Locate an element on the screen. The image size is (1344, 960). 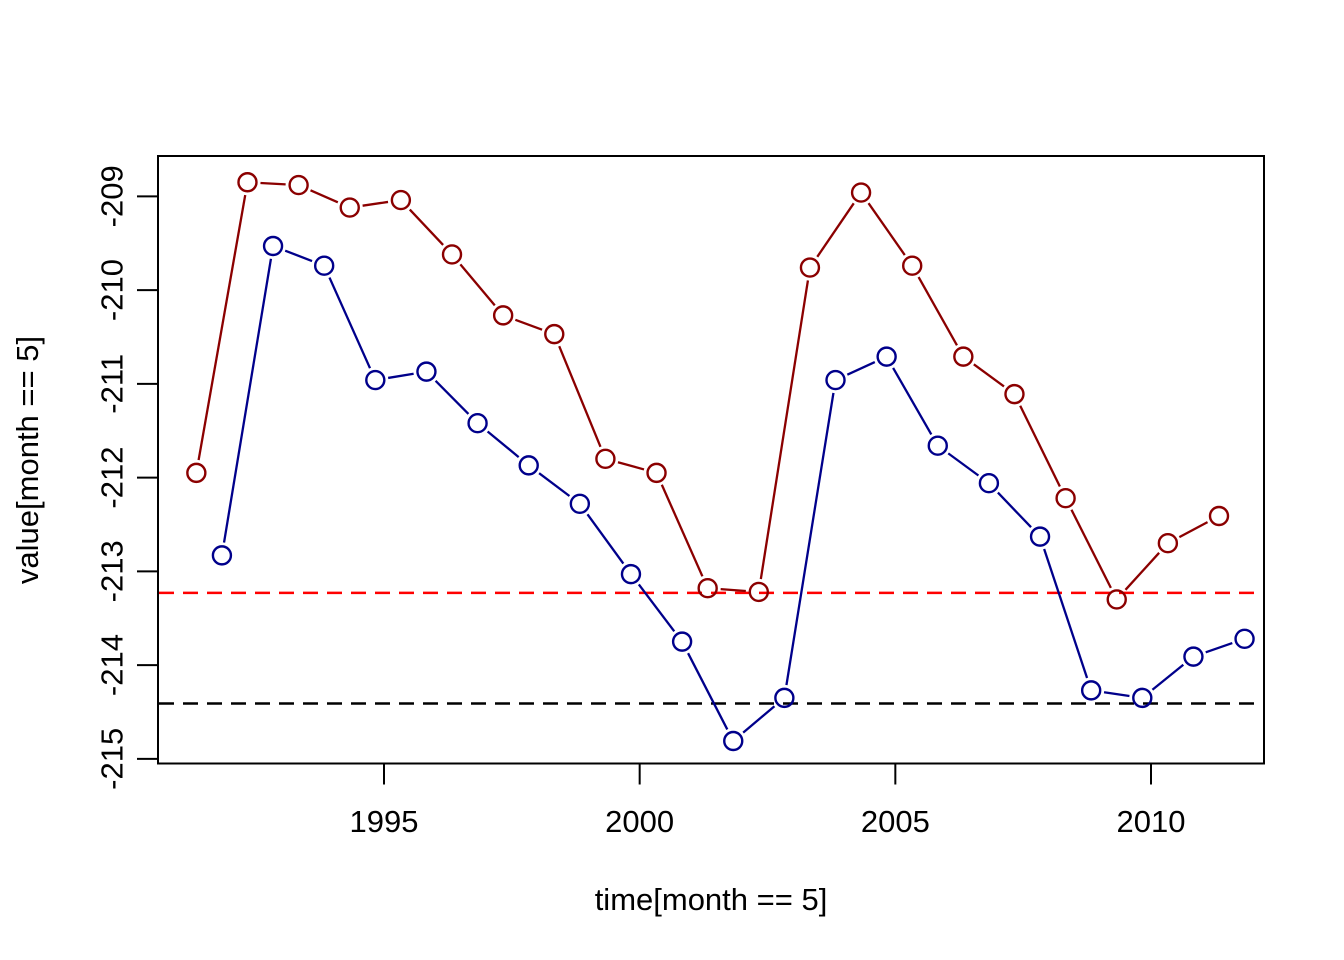
y-tick-label: -215 is located at coordinates (112, 759).